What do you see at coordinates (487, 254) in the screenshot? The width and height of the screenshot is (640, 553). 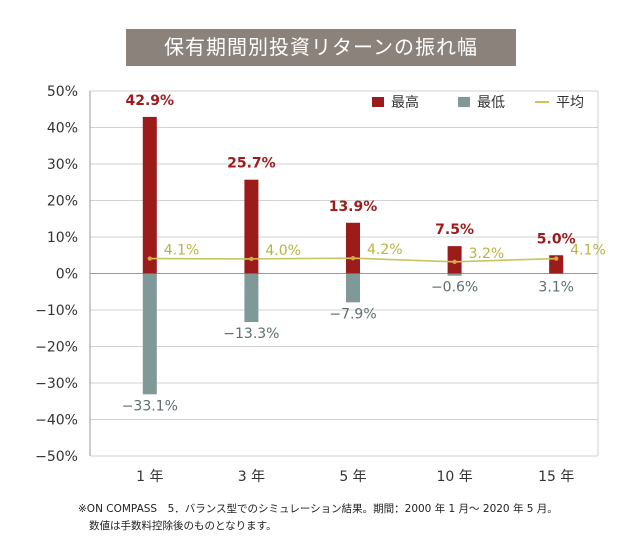 I see `average-value-label: 3.2%` at bounding box center [487, 254].